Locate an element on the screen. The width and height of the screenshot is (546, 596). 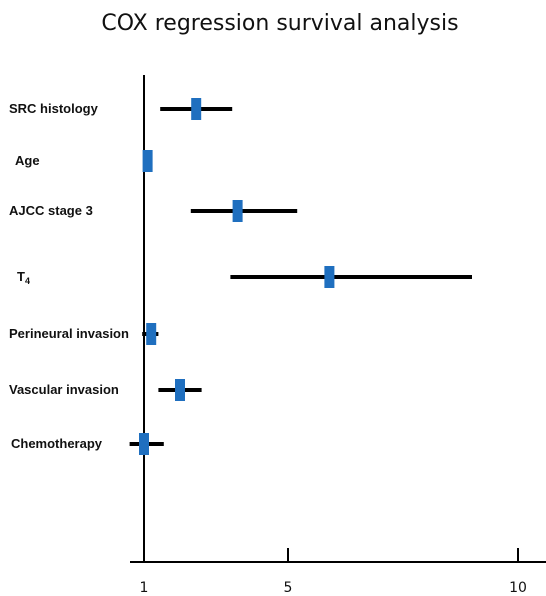
row-label: Vascular invasion is located at coordinates (64, 389).